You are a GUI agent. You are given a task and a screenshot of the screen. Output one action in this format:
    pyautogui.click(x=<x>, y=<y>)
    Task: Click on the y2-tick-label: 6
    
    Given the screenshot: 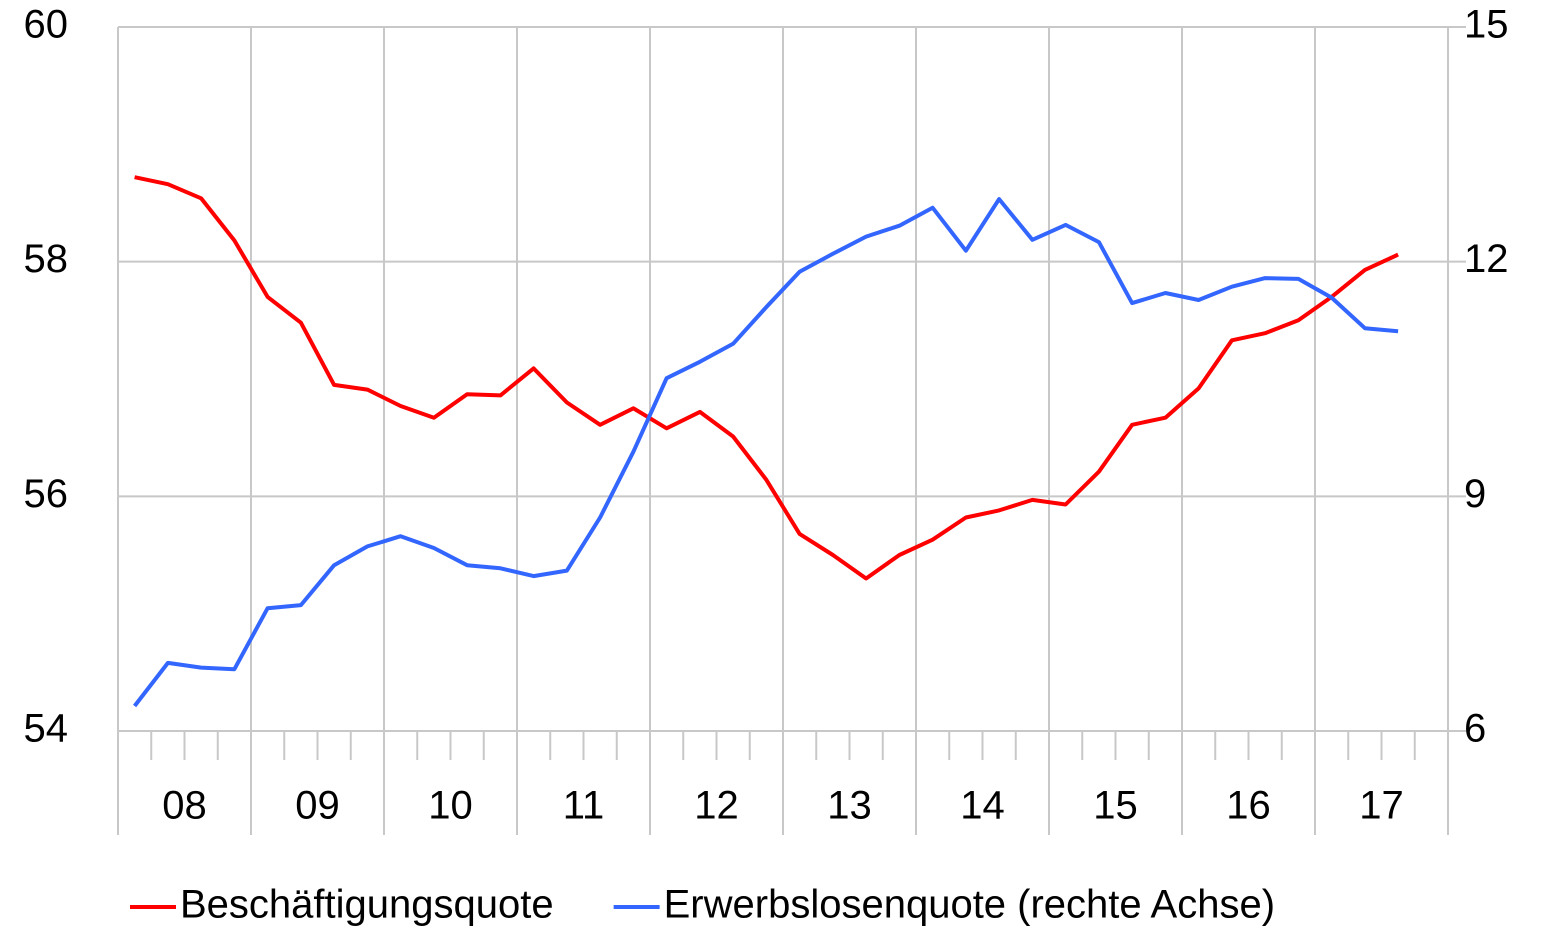 What is the action you would take?
    pyautogui.click(x=1475, y=729)
    